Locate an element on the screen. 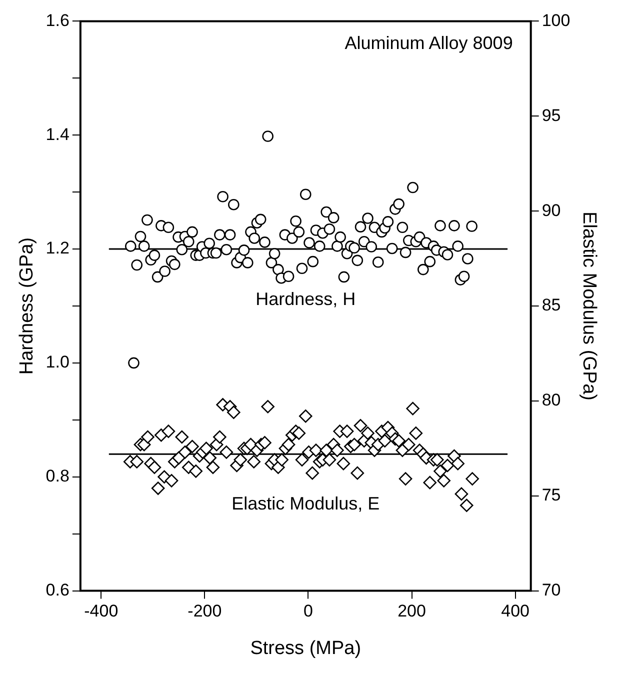 Image resolution: width=617 pixels, height=677 pixels. y2-tick-label: 70 is located at coordinates (551, 590).